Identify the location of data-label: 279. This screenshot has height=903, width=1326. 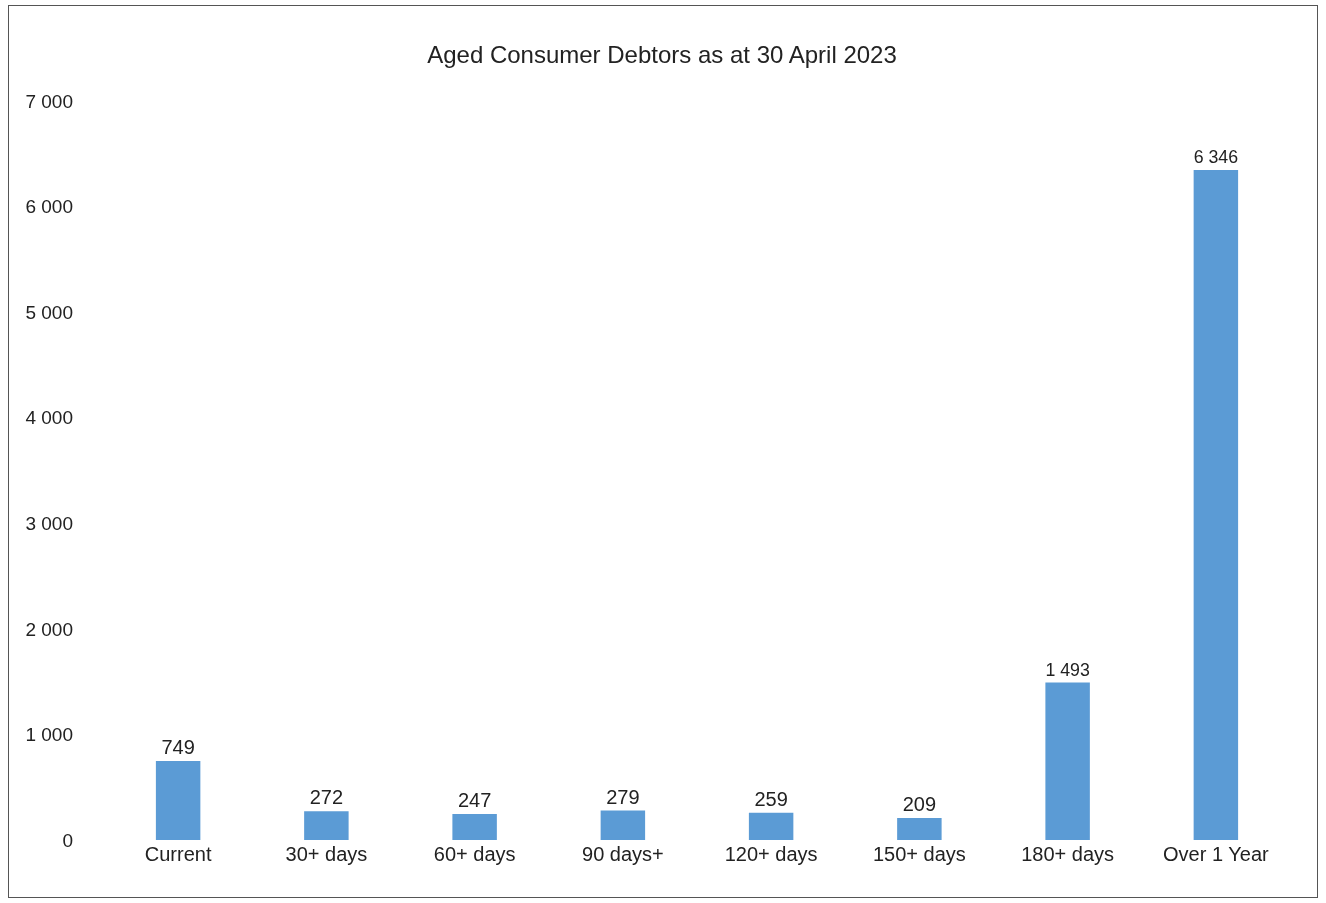
(623, 796).